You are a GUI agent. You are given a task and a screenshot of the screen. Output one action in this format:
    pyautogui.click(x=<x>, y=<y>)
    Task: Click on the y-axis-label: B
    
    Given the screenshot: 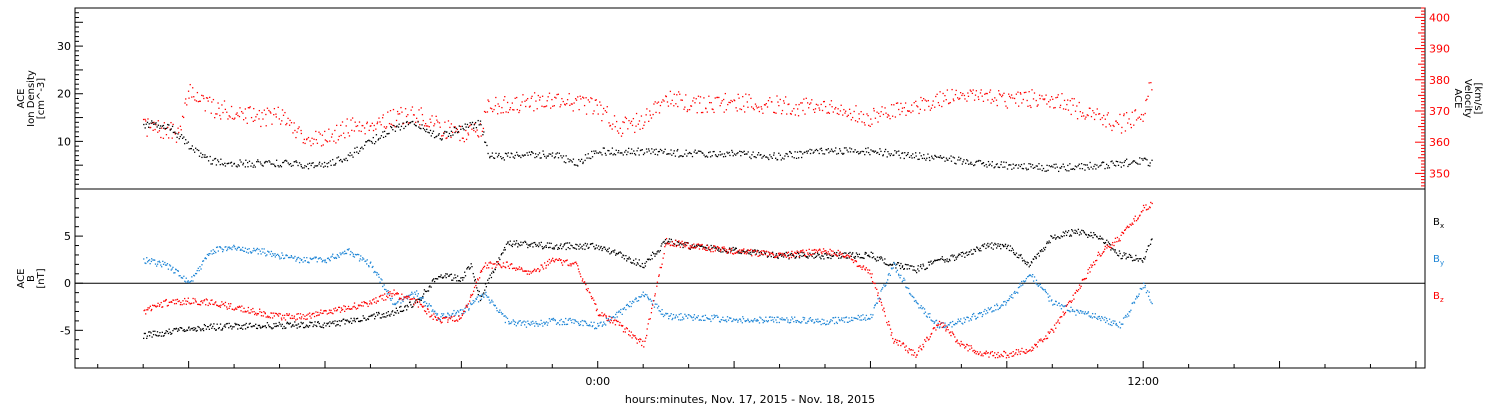 What is the action you would take?
    pyautogui.click(x=31, y=278)
    